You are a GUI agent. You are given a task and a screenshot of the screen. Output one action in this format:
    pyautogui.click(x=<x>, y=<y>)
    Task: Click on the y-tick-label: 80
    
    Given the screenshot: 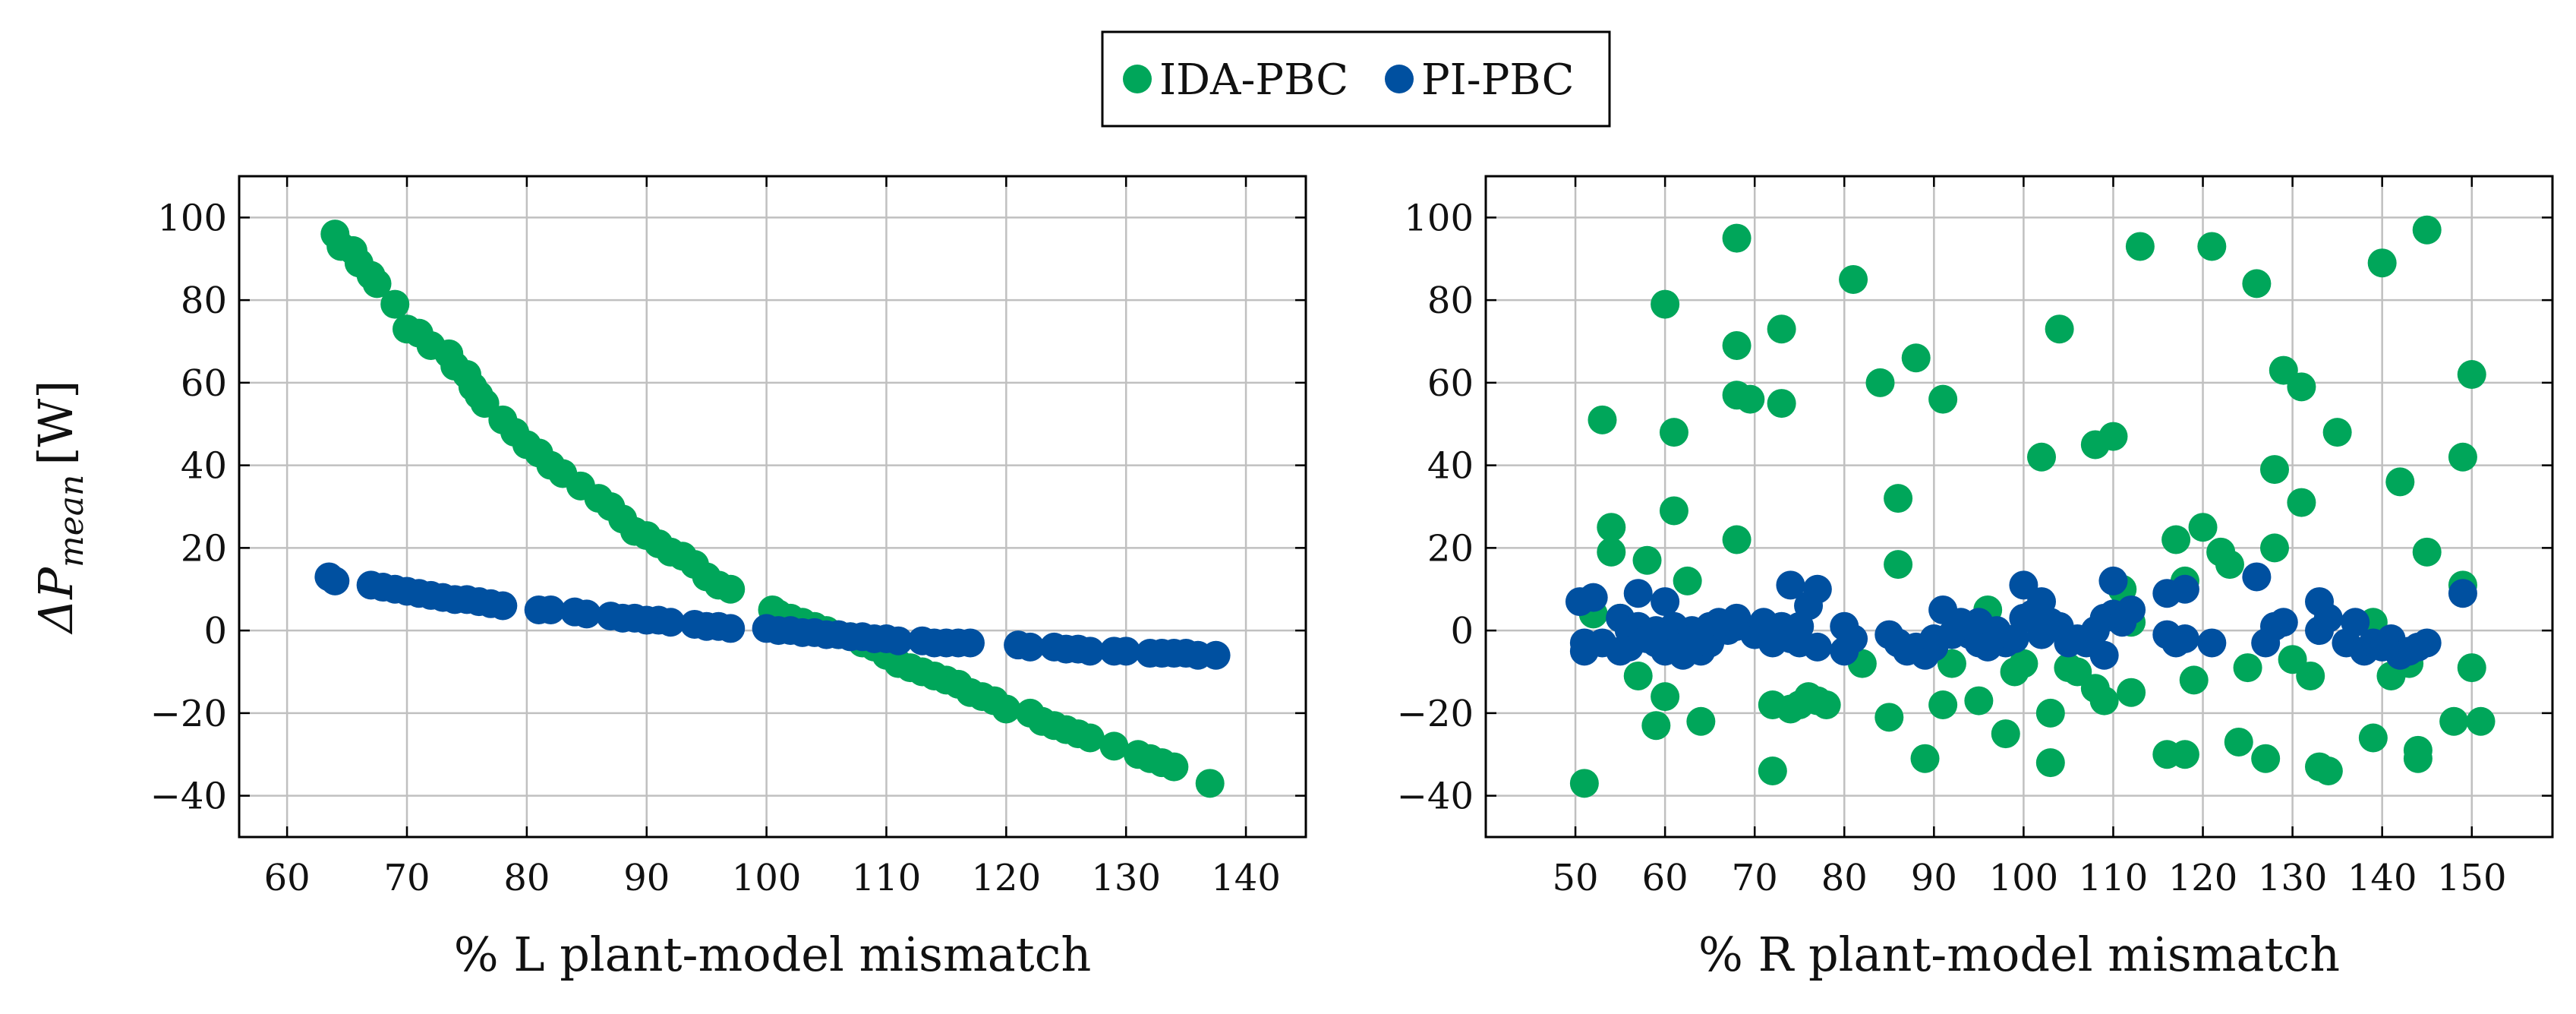 What is the action you would take?
    pyautogui.click(x=204, y=301)
    